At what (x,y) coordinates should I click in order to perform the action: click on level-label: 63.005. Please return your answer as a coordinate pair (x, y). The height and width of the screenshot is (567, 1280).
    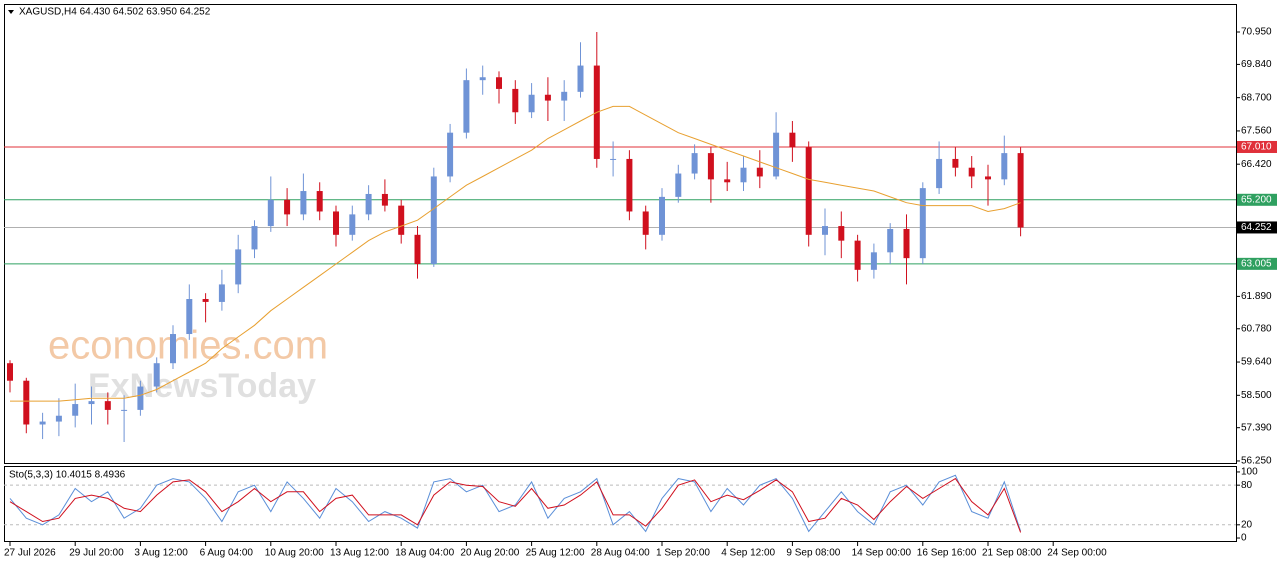
    Looking at the image, I should click on (1256, 263).